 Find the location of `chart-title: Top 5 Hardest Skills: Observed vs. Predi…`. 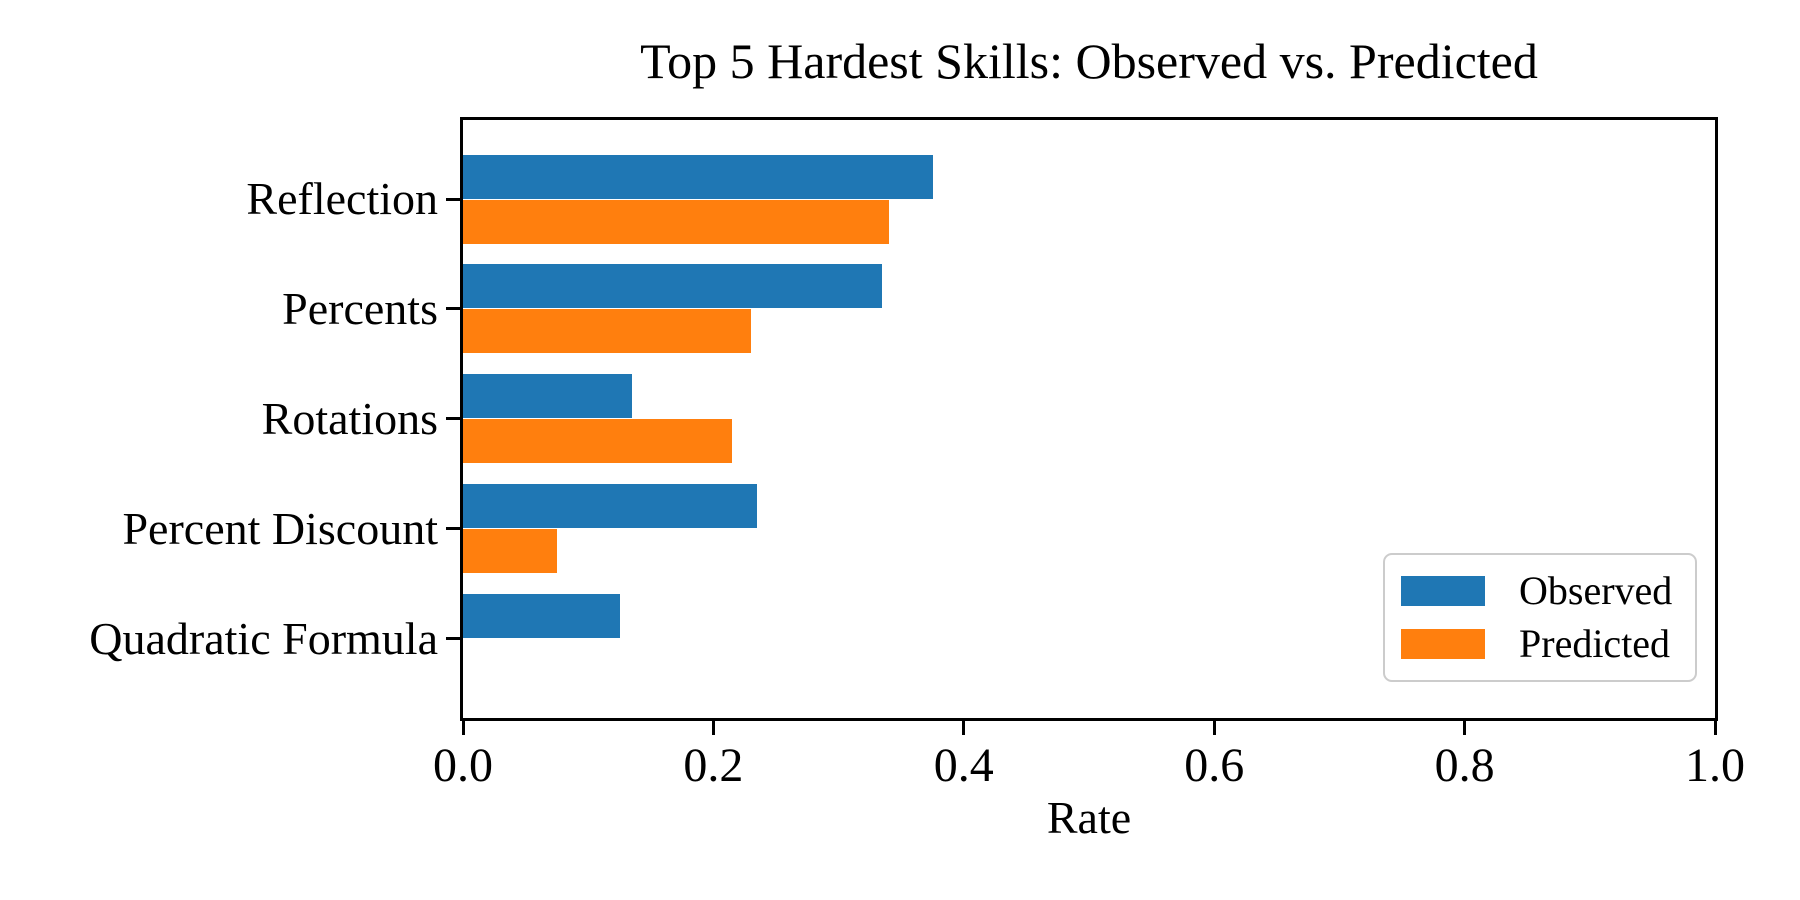

chart-title: Top 5 Hardest Skills: Observed vs. Predi… is located at coordinates (1089, 61).